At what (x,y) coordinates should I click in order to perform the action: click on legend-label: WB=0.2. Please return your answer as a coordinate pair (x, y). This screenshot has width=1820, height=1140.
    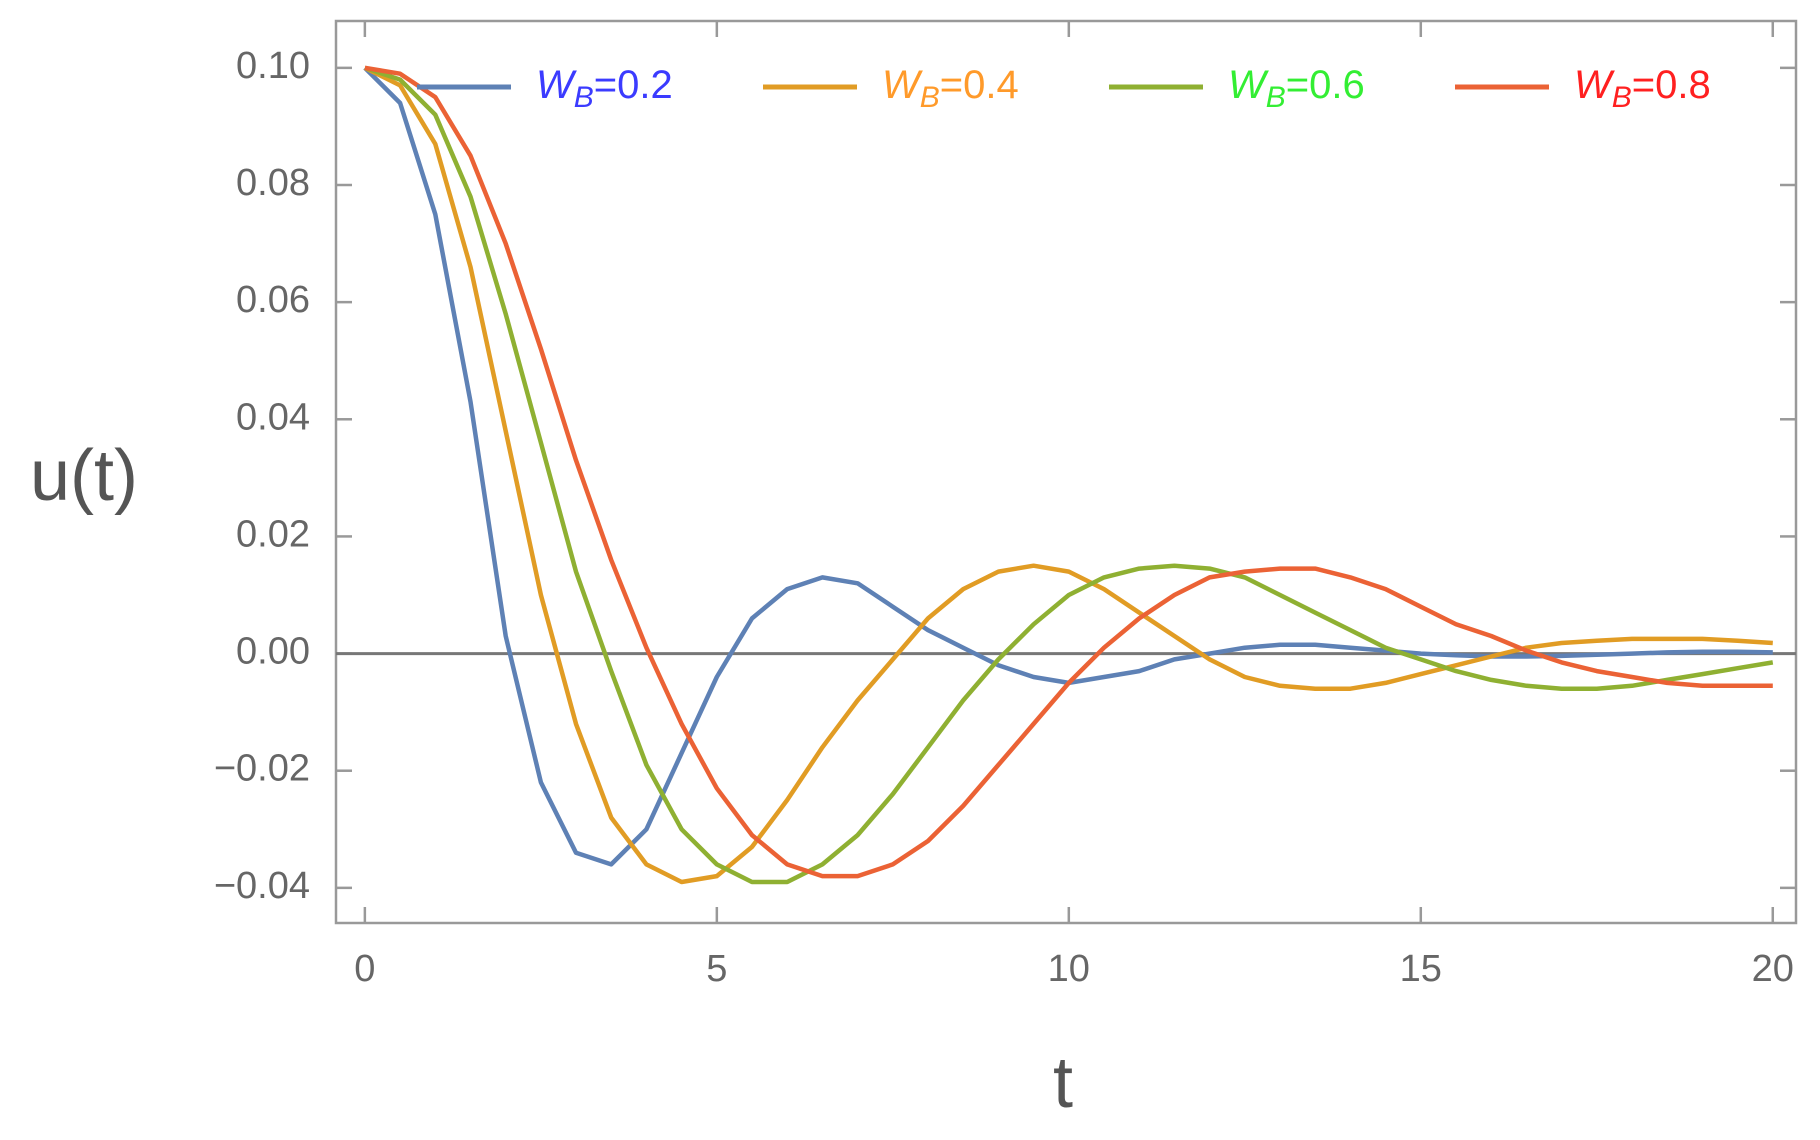
    Looking at the image, I should click on (604, 88).